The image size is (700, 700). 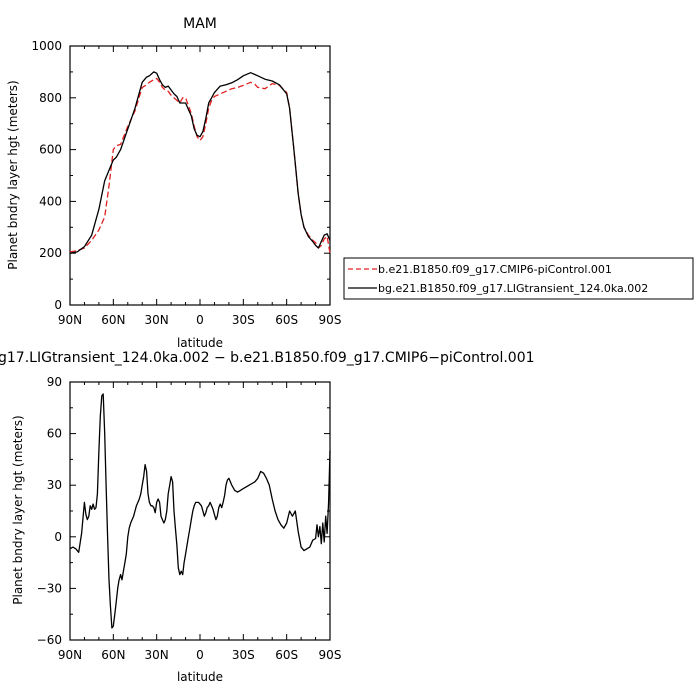 I want to click on top-y-tick-label: 0, so click(x=58, y=305).